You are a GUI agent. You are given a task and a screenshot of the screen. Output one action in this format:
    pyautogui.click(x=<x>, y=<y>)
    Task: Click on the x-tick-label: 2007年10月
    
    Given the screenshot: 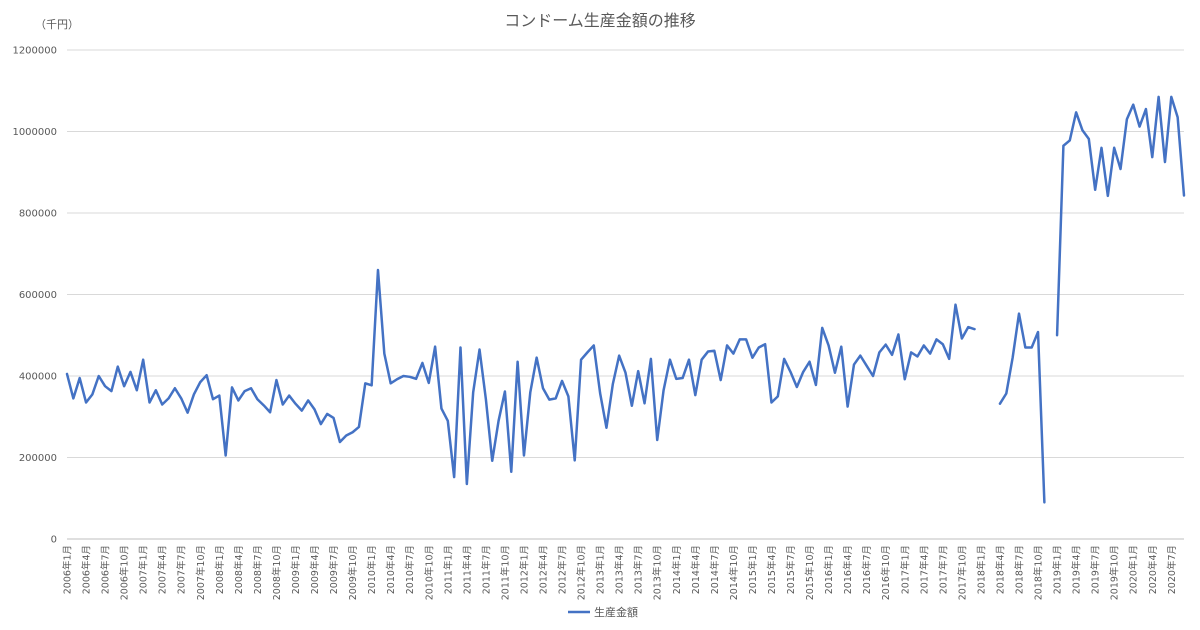 What is the action you would take?
    pyautogui.click(x=201, y=572)
    